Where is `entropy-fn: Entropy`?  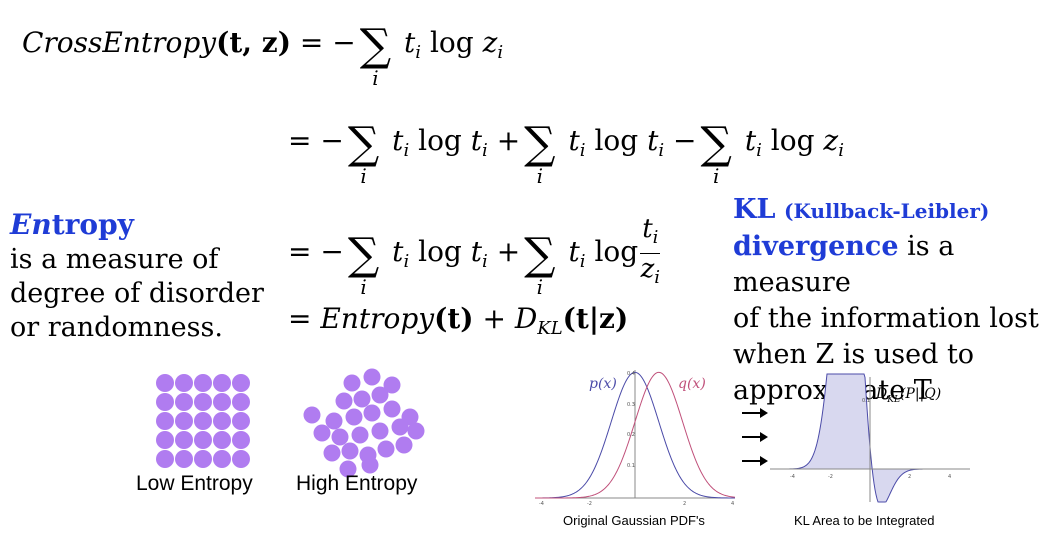
entropy-fn: Entropy is located at coordinates (377, 318).